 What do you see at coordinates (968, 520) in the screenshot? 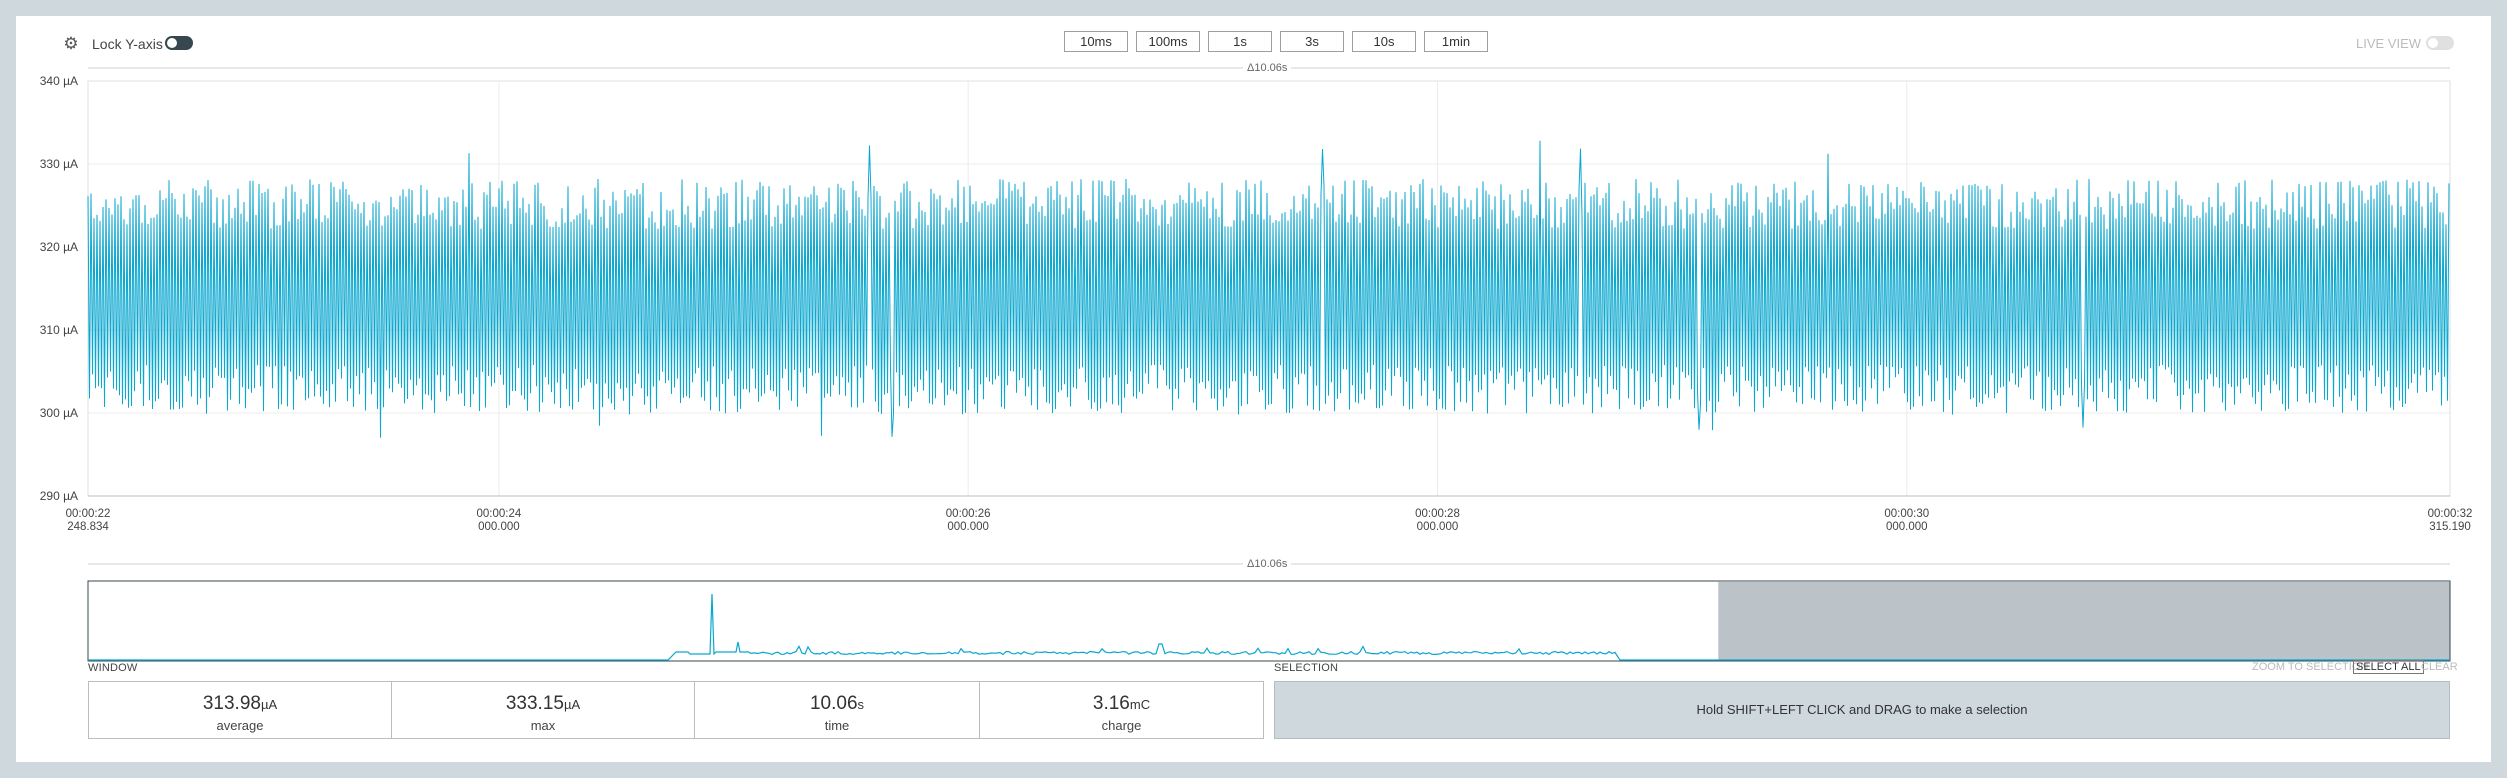
I see `x-tick-label: 00:00:26 000.000` at bounding box center [968, 520].